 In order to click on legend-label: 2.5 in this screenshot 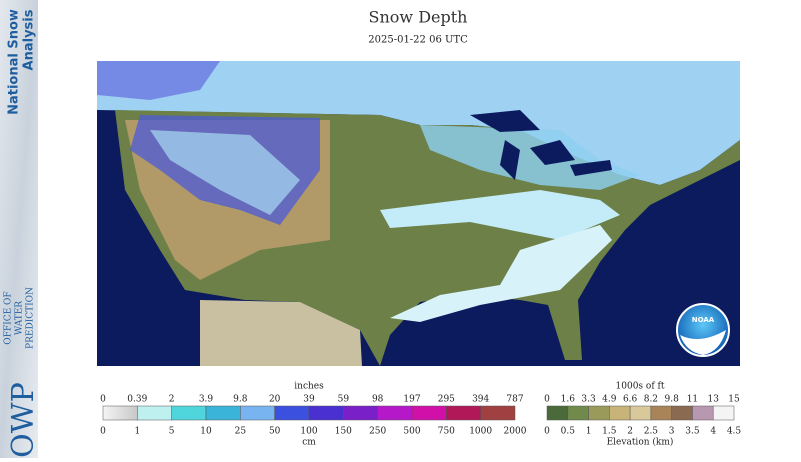, I will do `click(651, 432)`.